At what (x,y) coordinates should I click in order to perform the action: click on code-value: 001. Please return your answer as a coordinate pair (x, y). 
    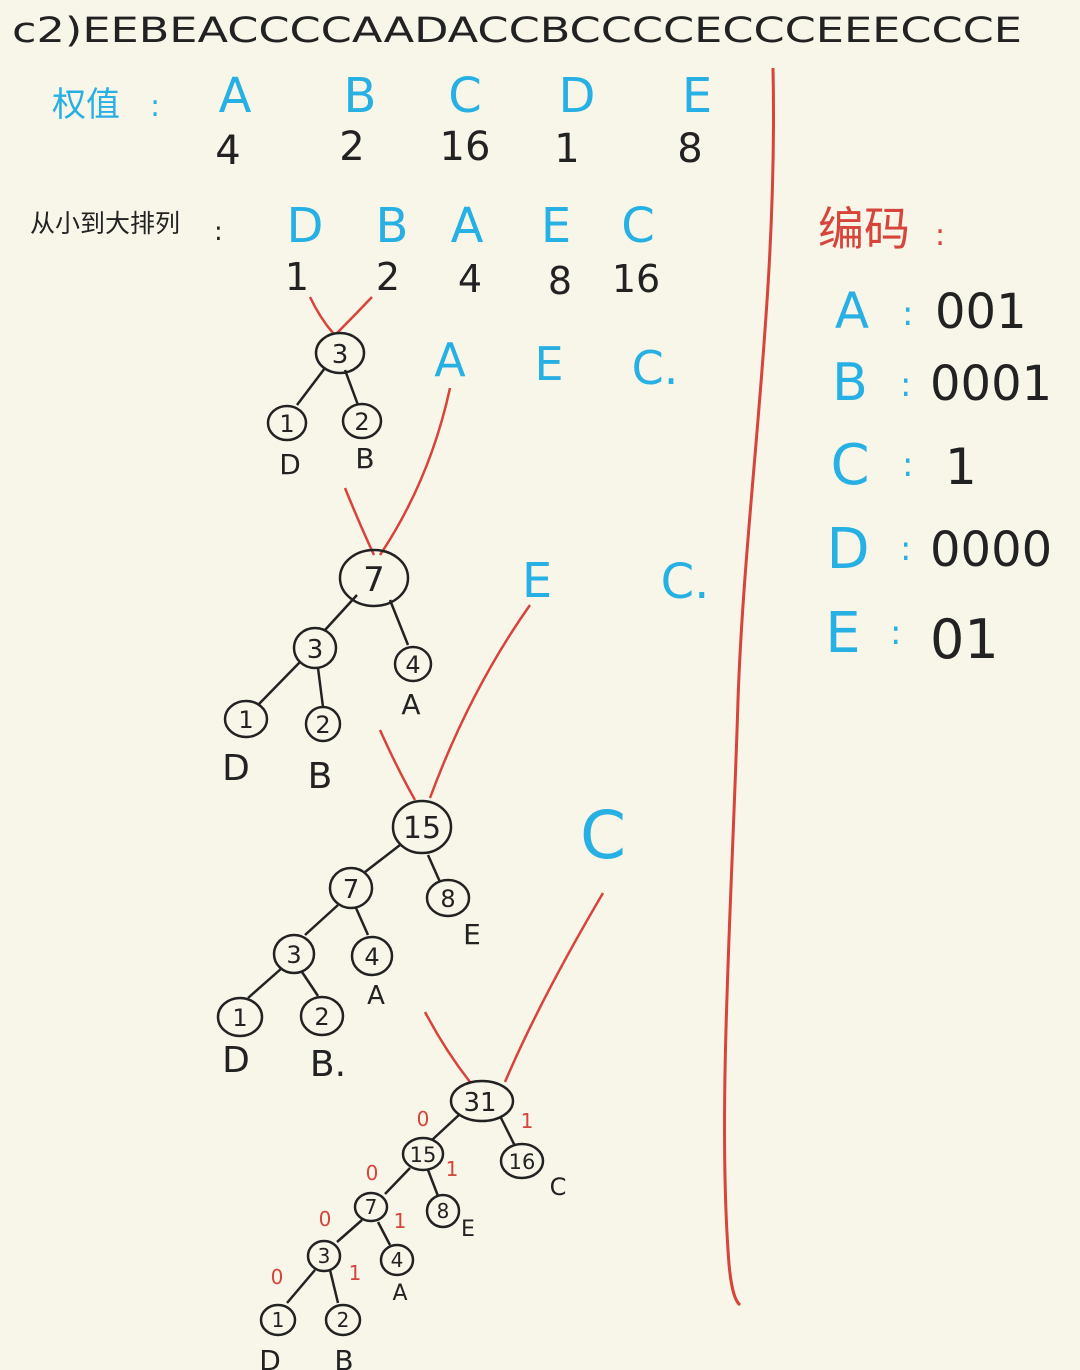
    Looking at the image, I should click on (981, 312).